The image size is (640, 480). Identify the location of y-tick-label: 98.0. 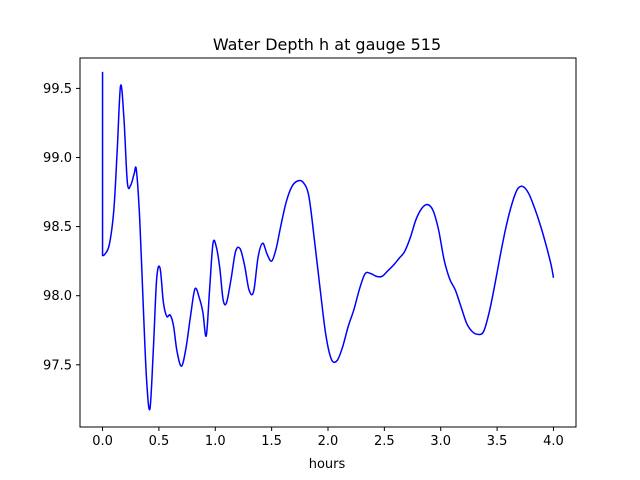
(57, 296).